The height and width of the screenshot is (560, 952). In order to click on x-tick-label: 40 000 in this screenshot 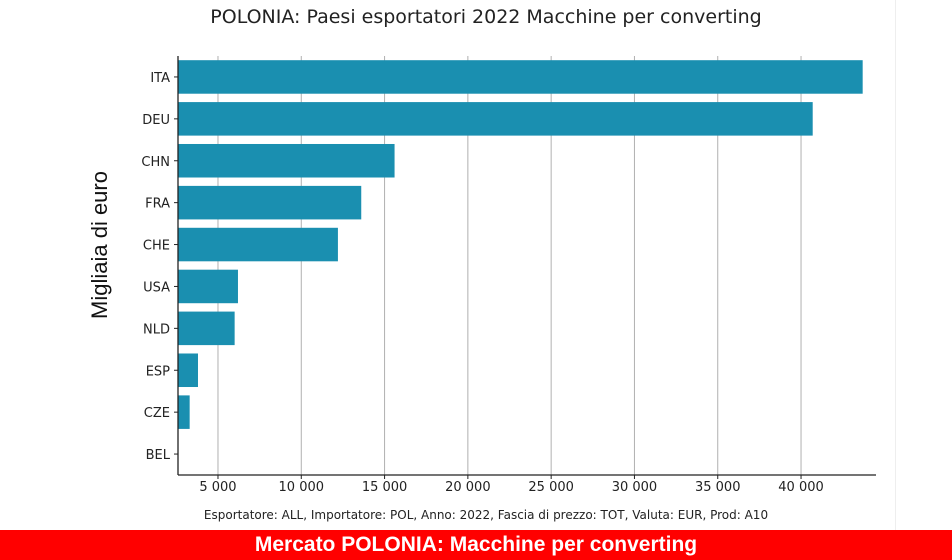, I will do `click(801, 487)`.